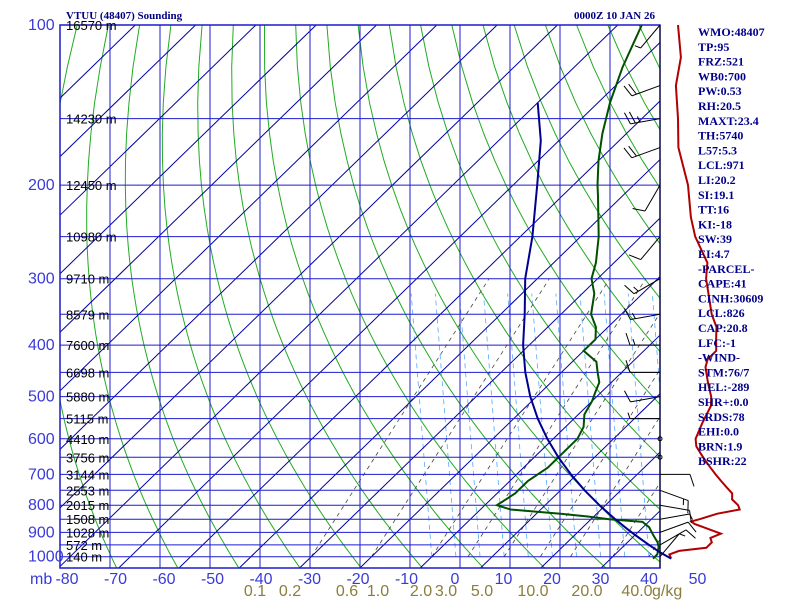 Image resolution: width=800 pixels, height=600 pixels. I want to click on mixing-ratio-unit: g/kg, so click(667, 591).